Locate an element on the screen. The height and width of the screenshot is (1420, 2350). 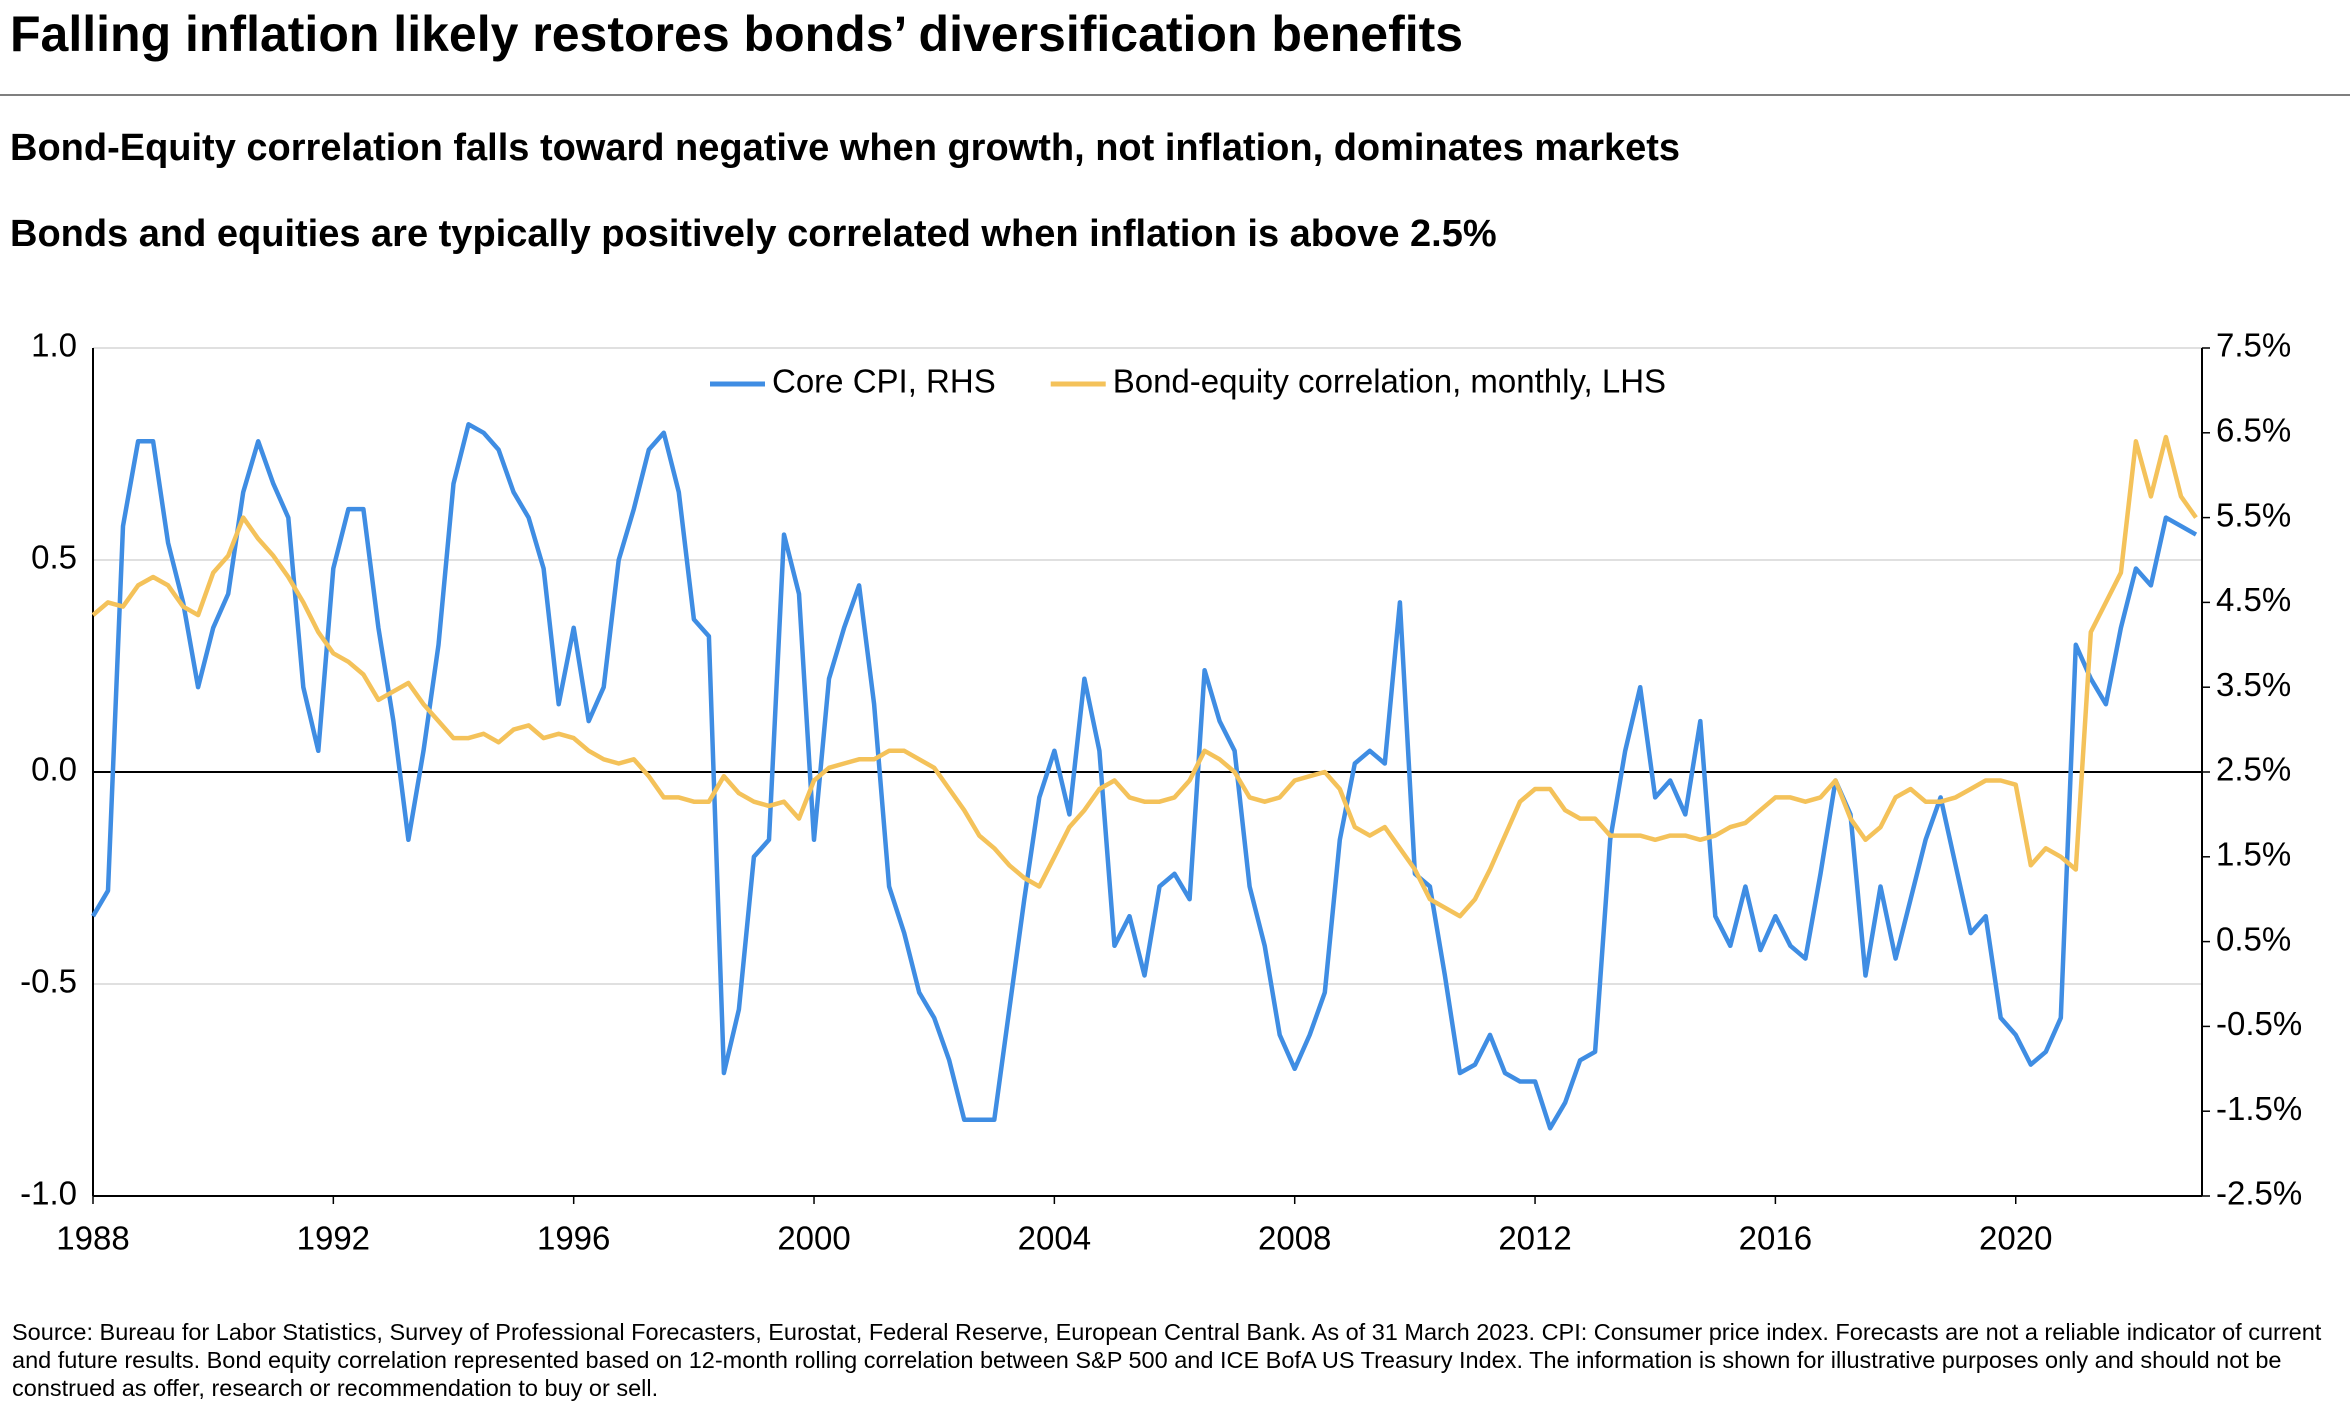
y2-tick-label: 3.5% is located at coordinates (2253, 684).